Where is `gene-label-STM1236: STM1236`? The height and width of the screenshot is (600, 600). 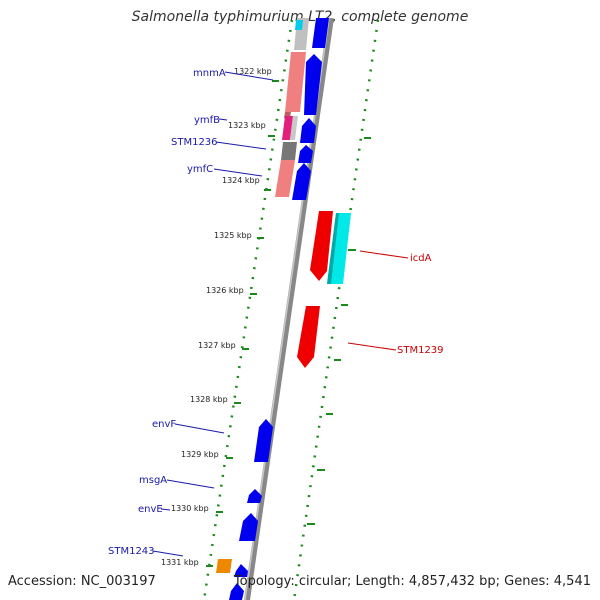
gene-label-STM1236: STM1236 is located at coordinates (194, 142).